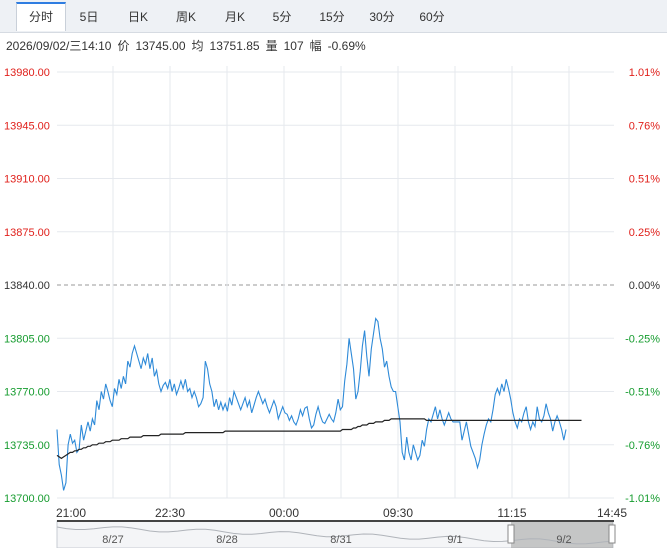 The image size is (667, 548). What do you see at coordinates (59, 46) in the screenshot?
I see `quote-datetime: 2026/09/02/三14:10` at bounding box center [59, 46].